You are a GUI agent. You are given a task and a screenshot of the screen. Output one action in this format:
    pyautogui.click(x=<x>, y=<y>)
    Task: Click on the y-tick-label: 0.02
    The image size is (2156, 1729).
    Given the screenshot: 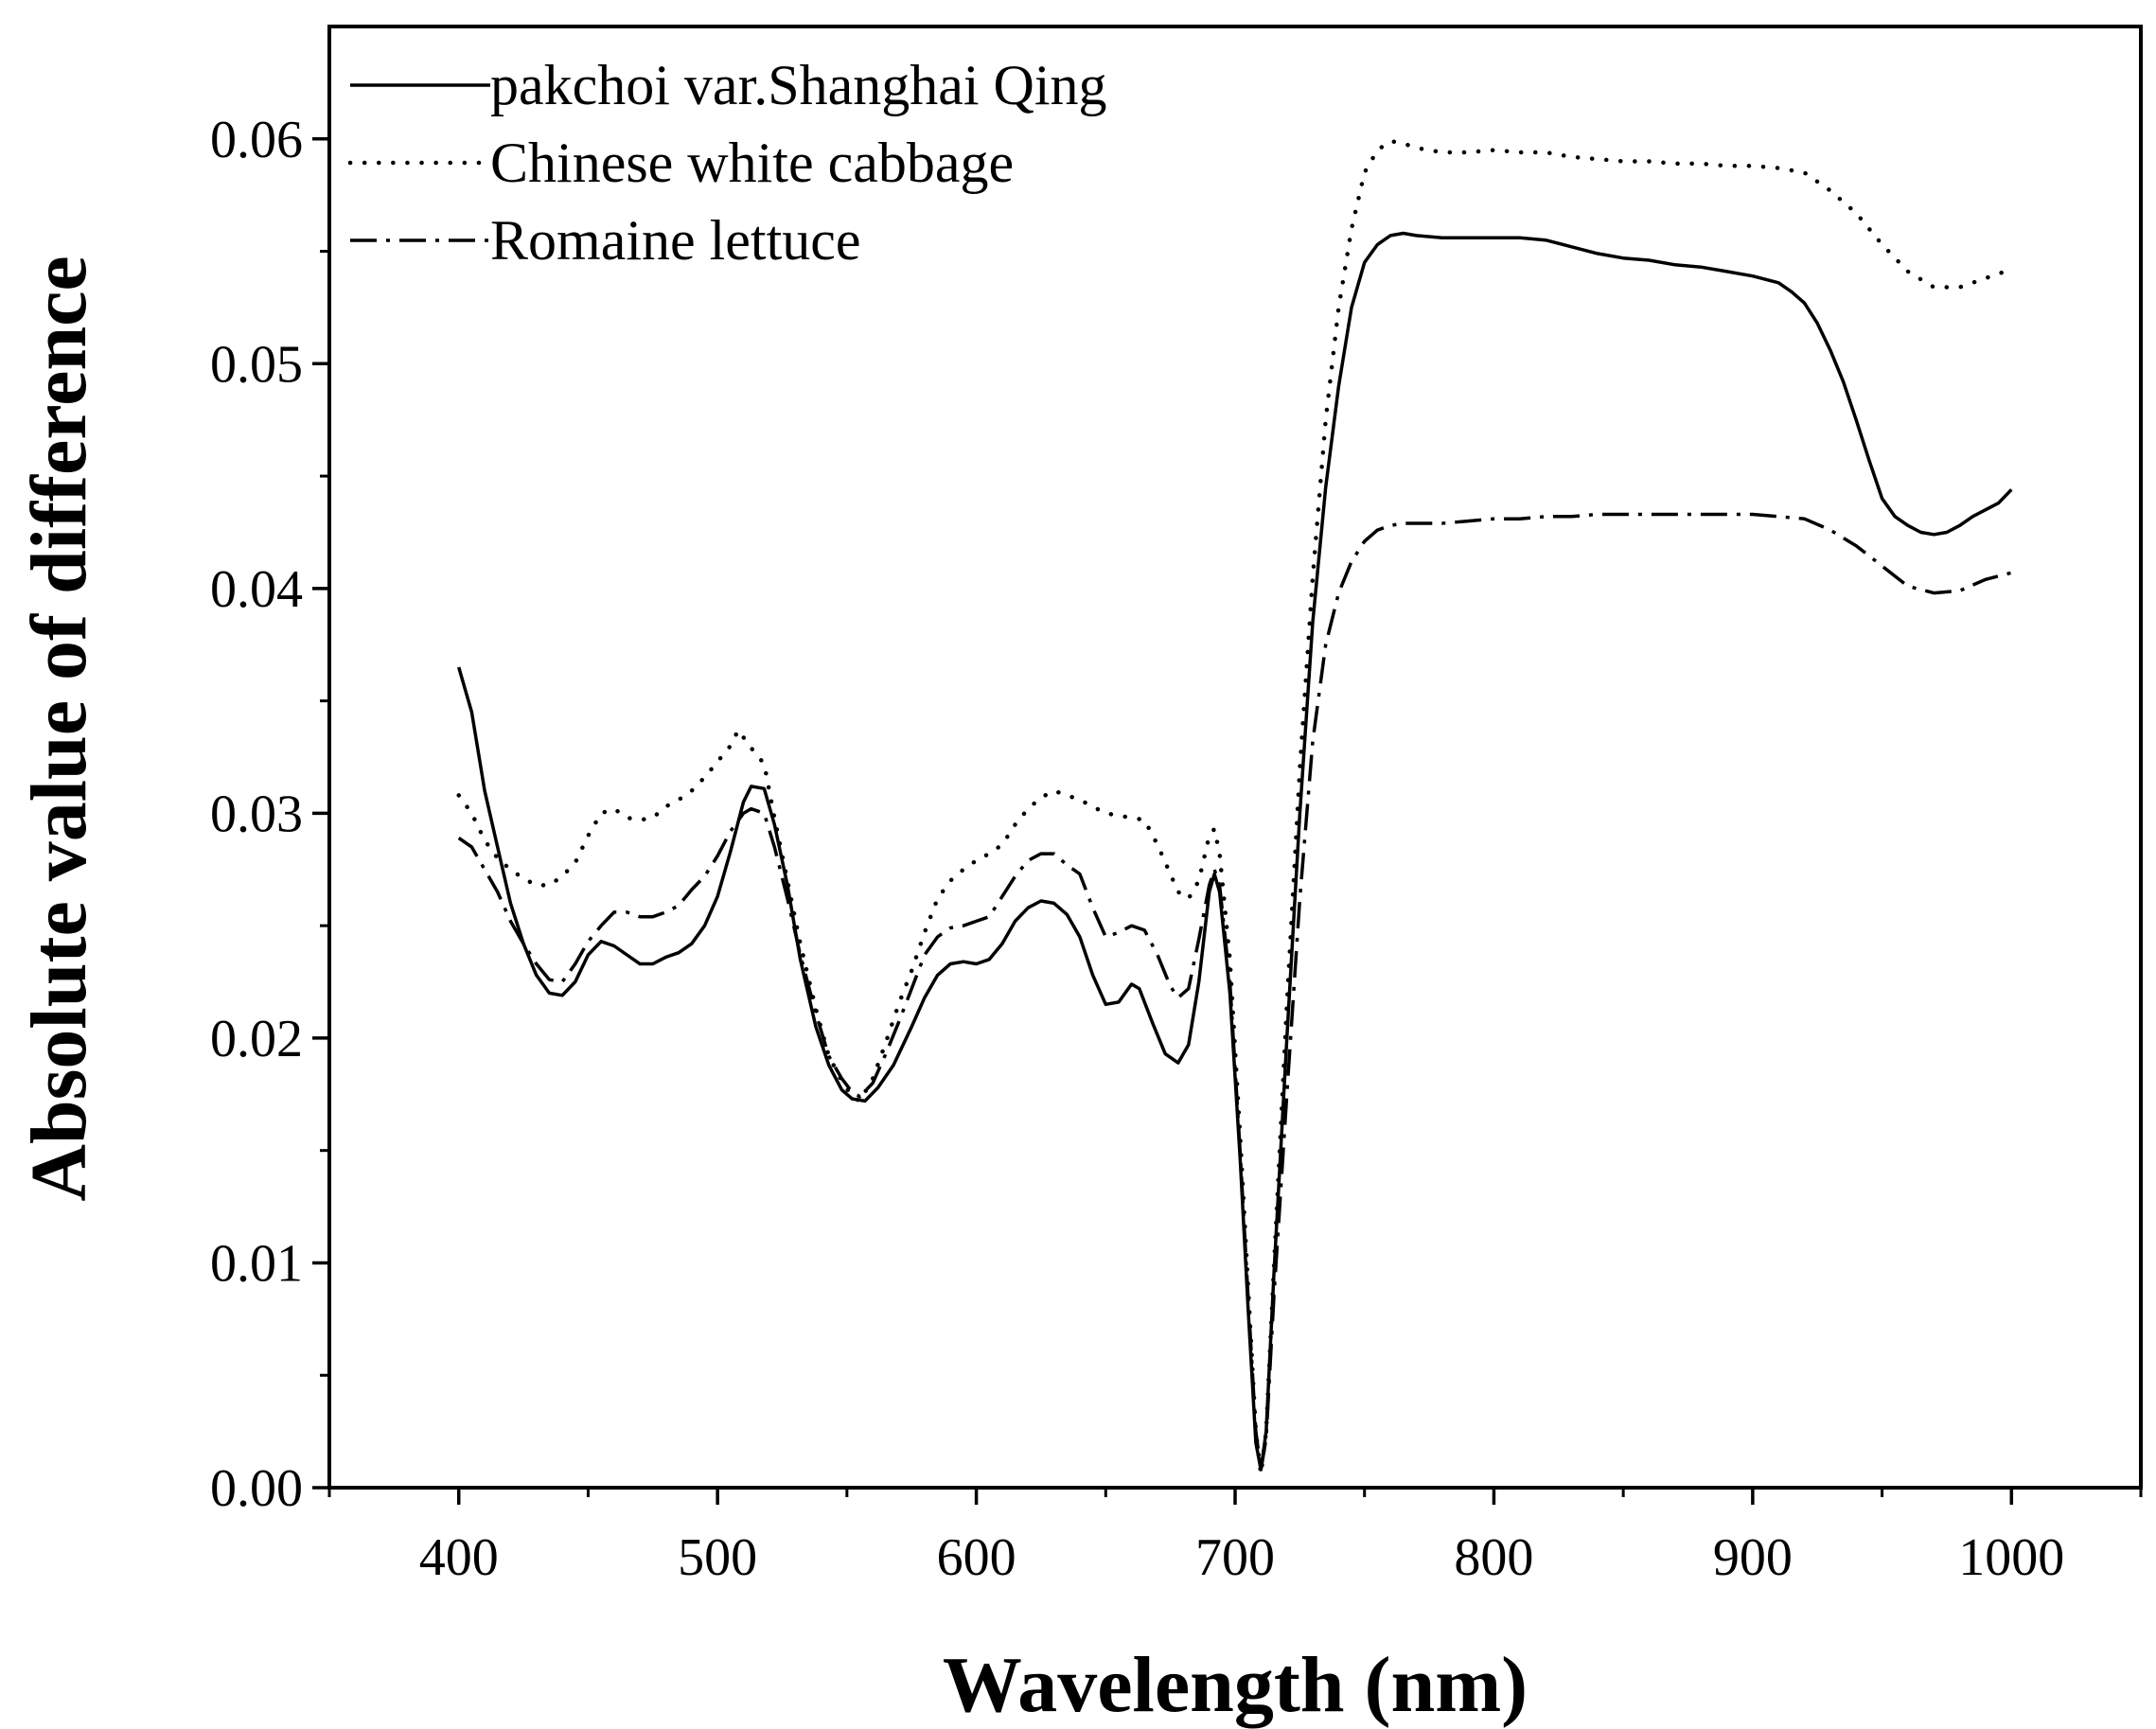 What is the action you would take?
    pyautogui.click(x=256, y=1039)
    